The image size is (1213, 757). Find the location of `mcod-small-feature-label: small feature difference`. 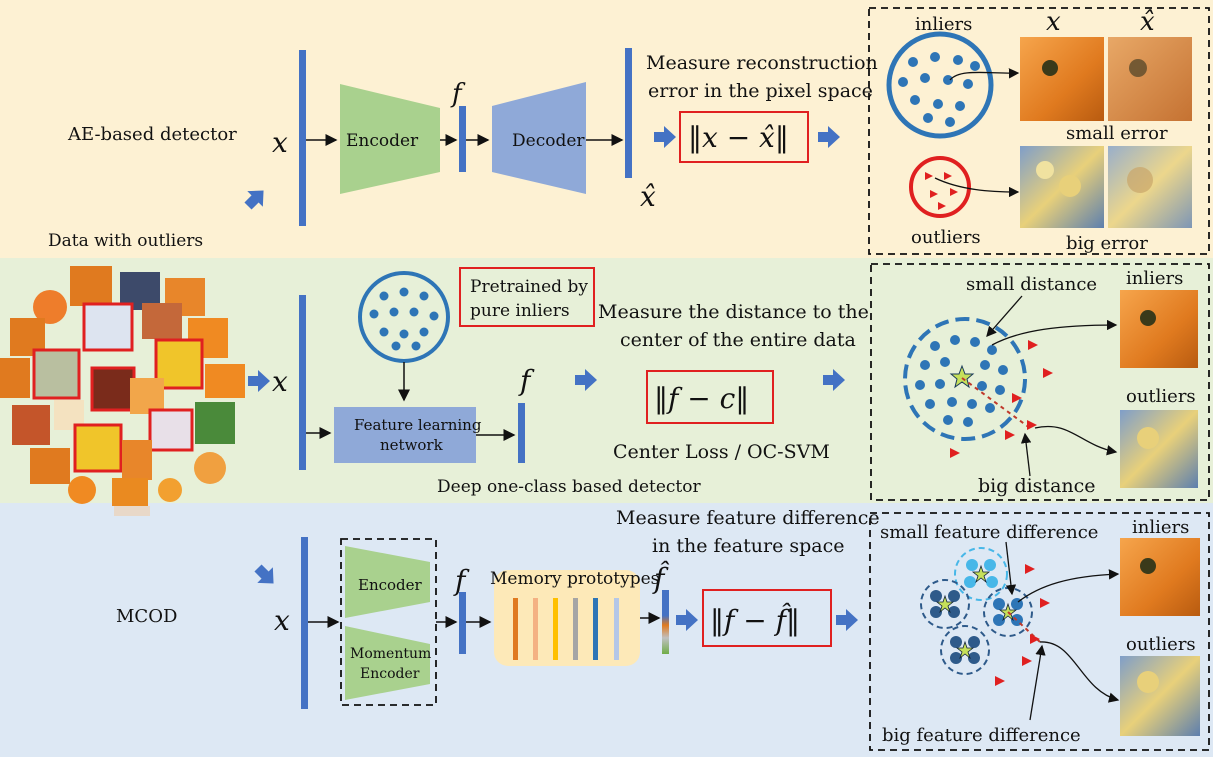

mcod-small-feature-label: small feature difference is located at coordinates (989, 532).